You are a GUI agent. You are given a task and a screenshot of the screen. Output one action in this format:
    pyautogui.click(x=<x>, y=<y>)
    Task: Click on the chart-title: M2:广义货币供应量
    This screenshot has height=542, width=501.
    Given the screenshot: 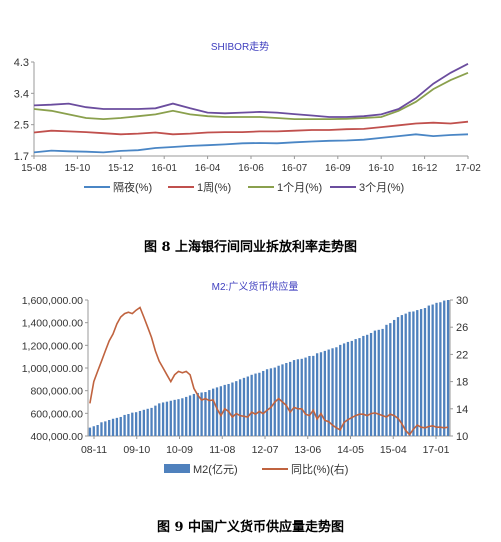 What is the action you would take?
    pyautogui.click(x=255, y=286)
    